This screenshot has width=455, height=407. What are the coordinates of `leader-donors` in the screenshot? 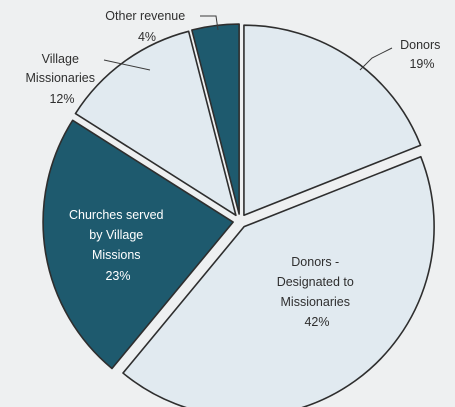 It's located at (376, 59).